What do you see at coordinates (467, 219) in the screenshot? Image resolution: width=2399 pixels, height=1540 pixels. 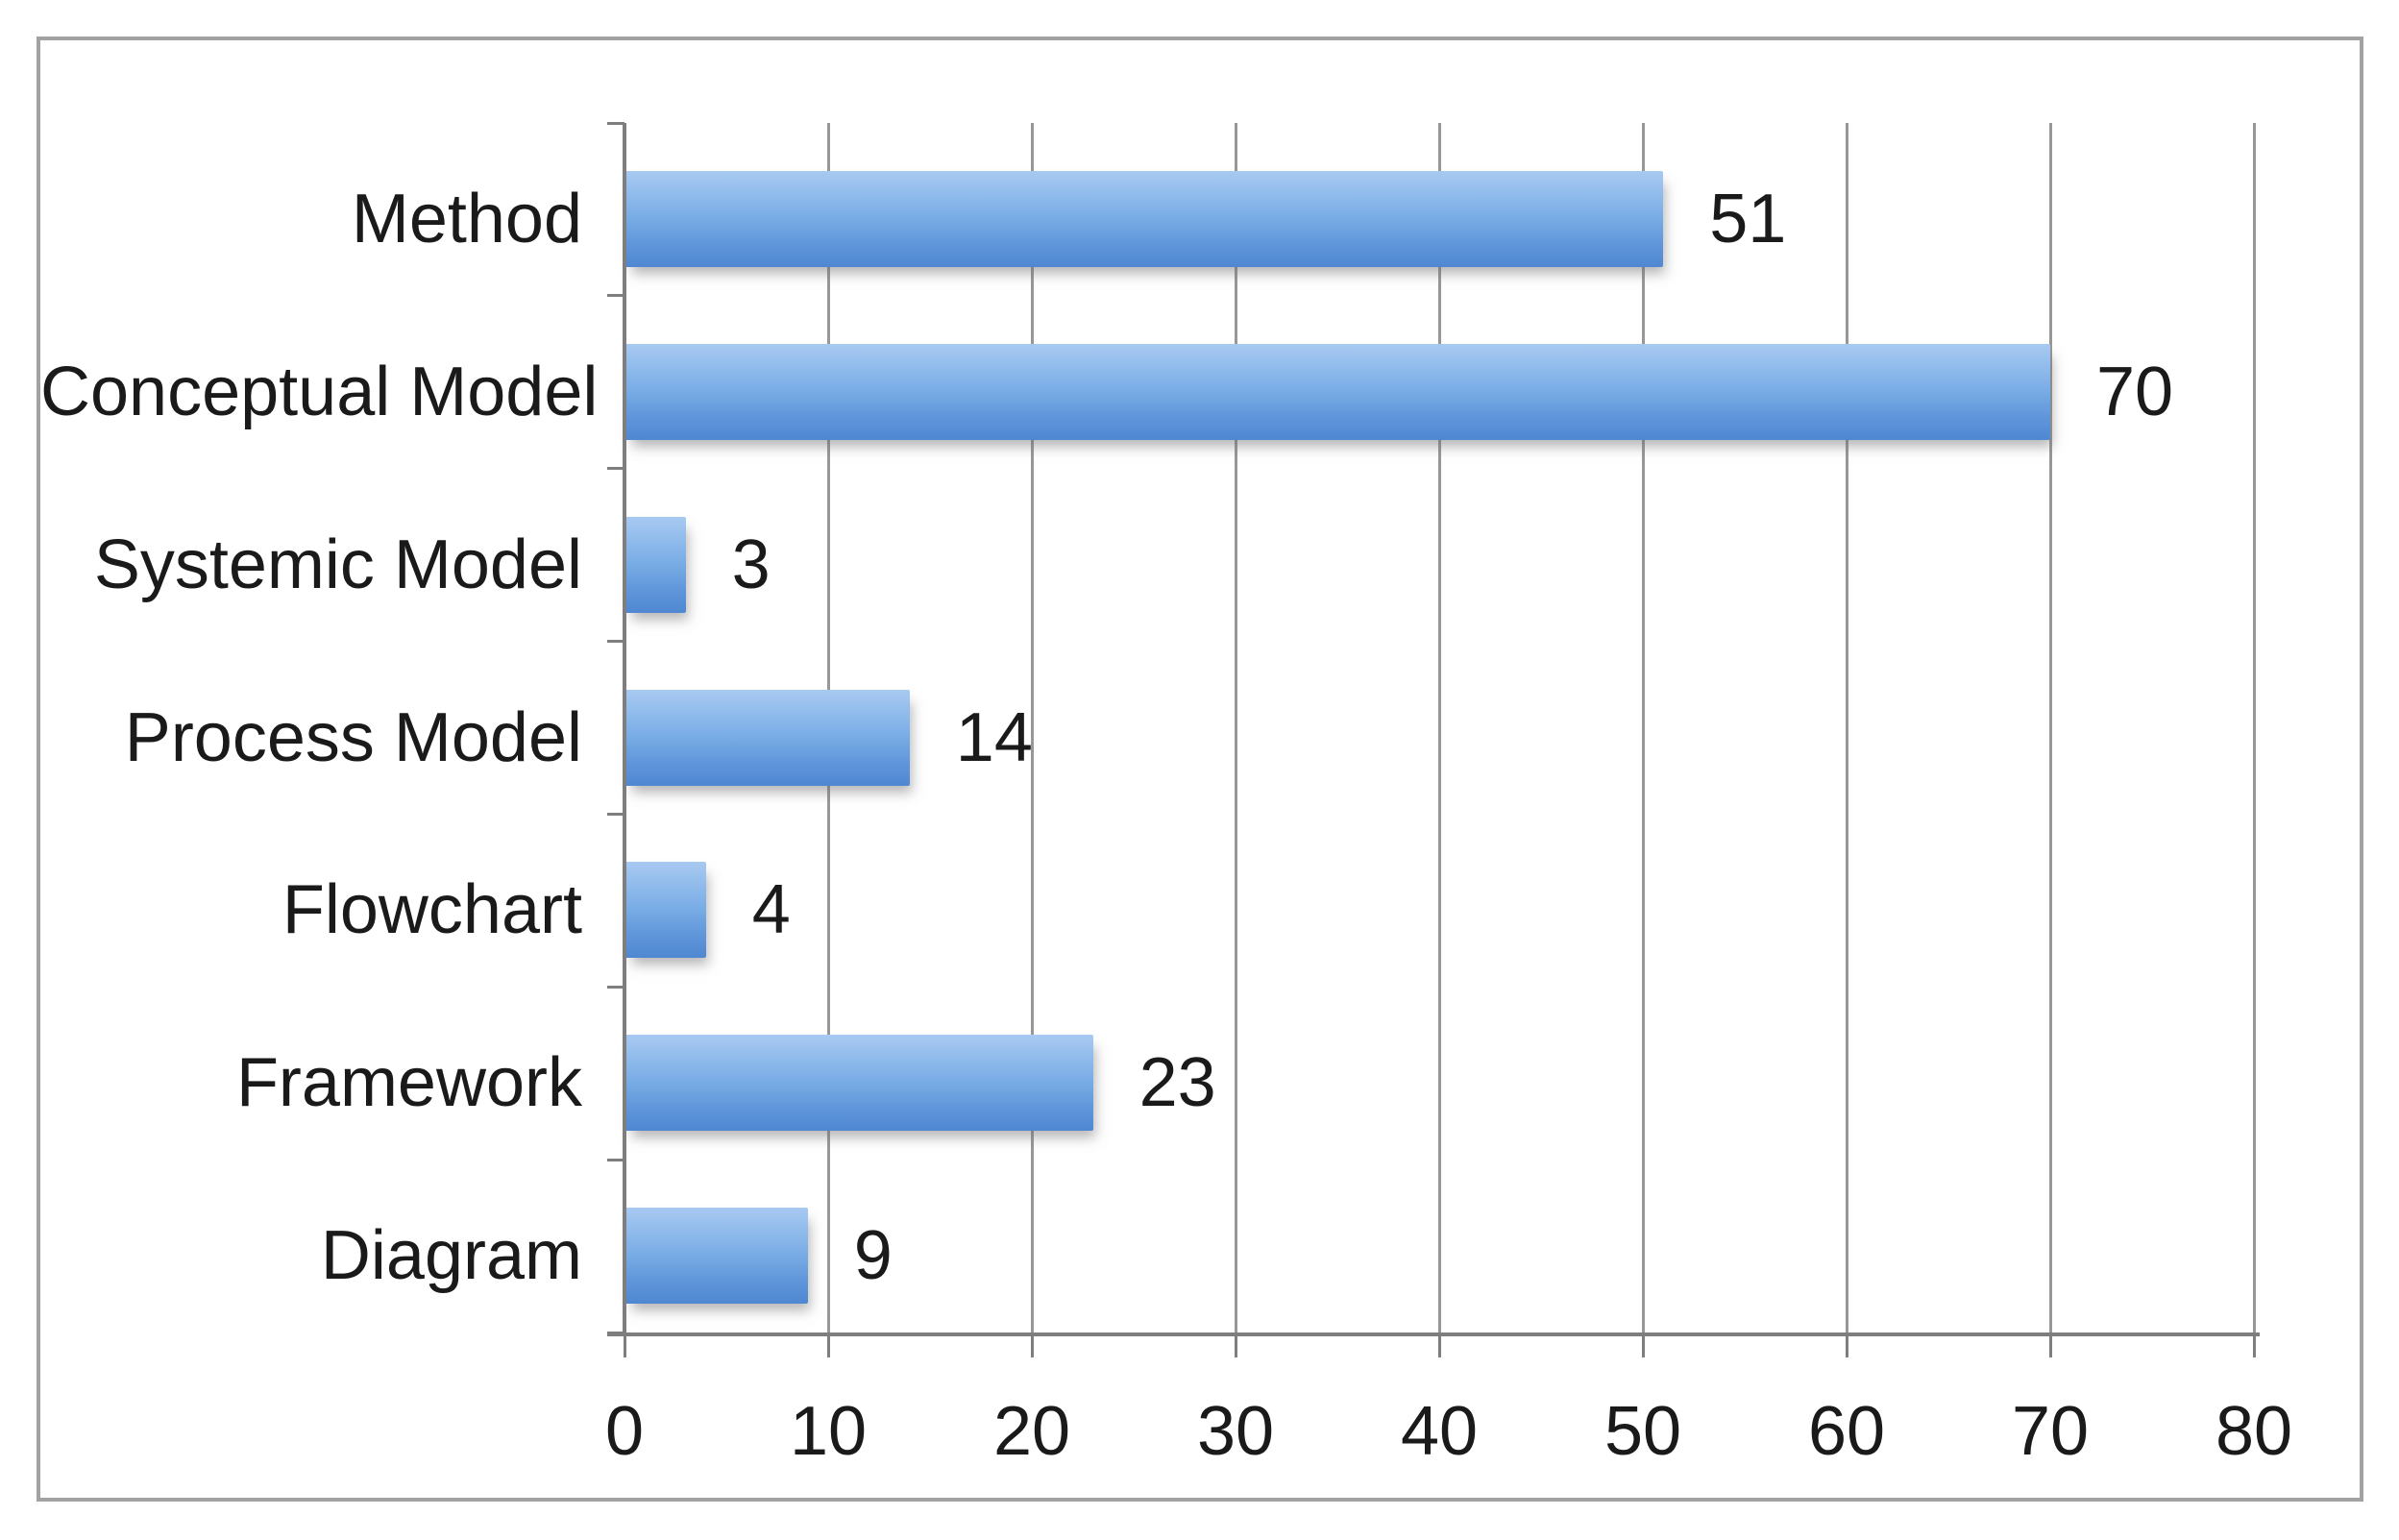 I see `category-label: Method` at bounding box center [467, 219].